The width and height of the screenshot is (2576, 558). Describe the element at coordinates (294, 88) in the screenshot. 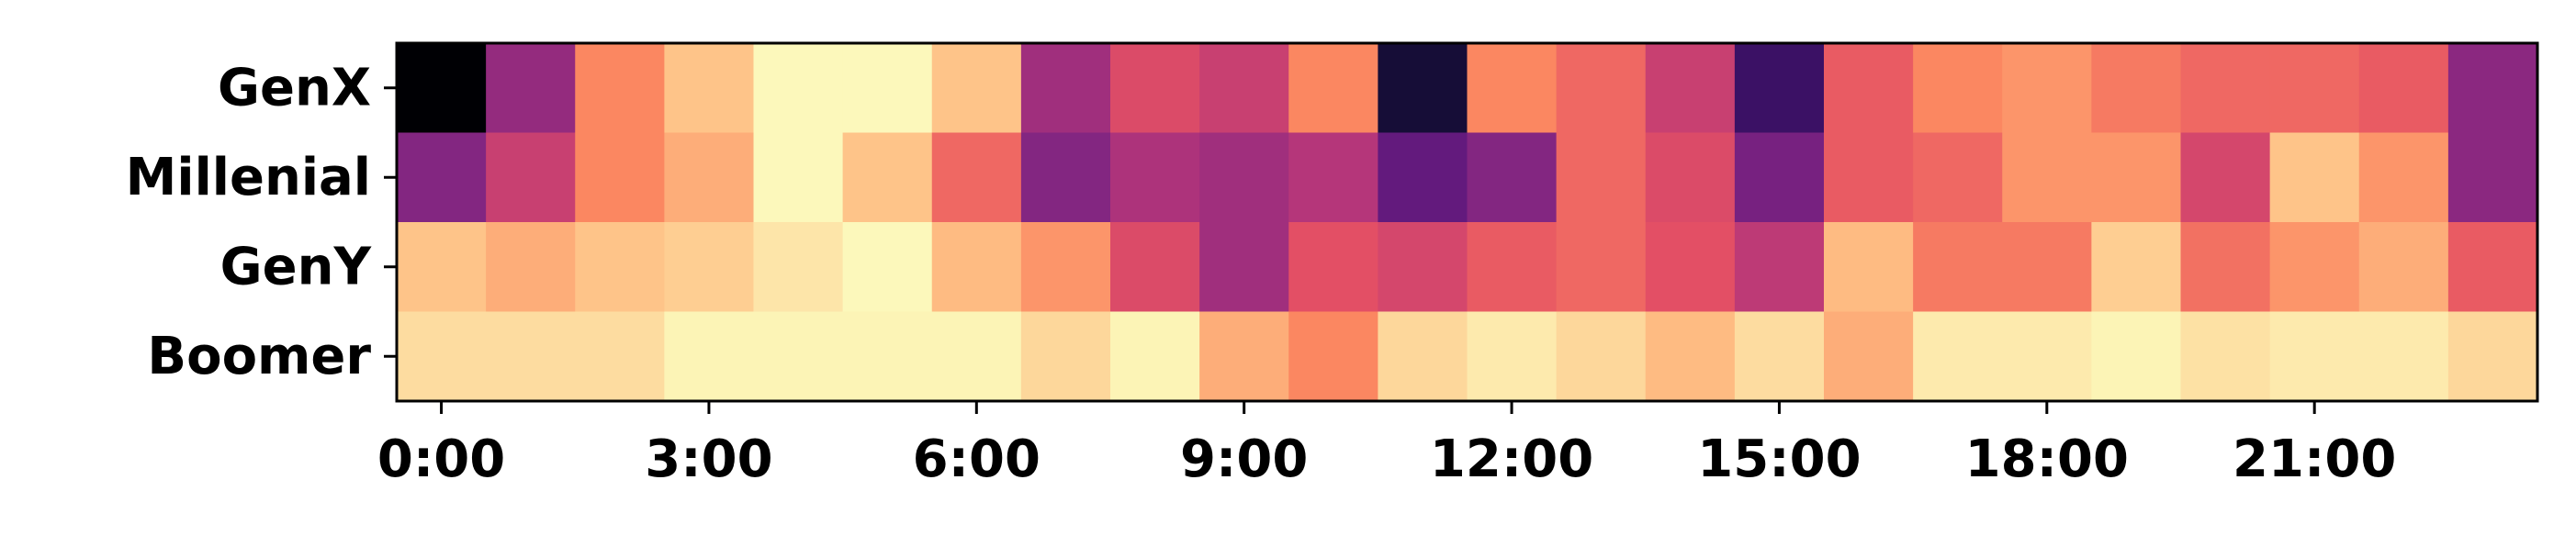

I see `y-tick-label: GenX` at that location.